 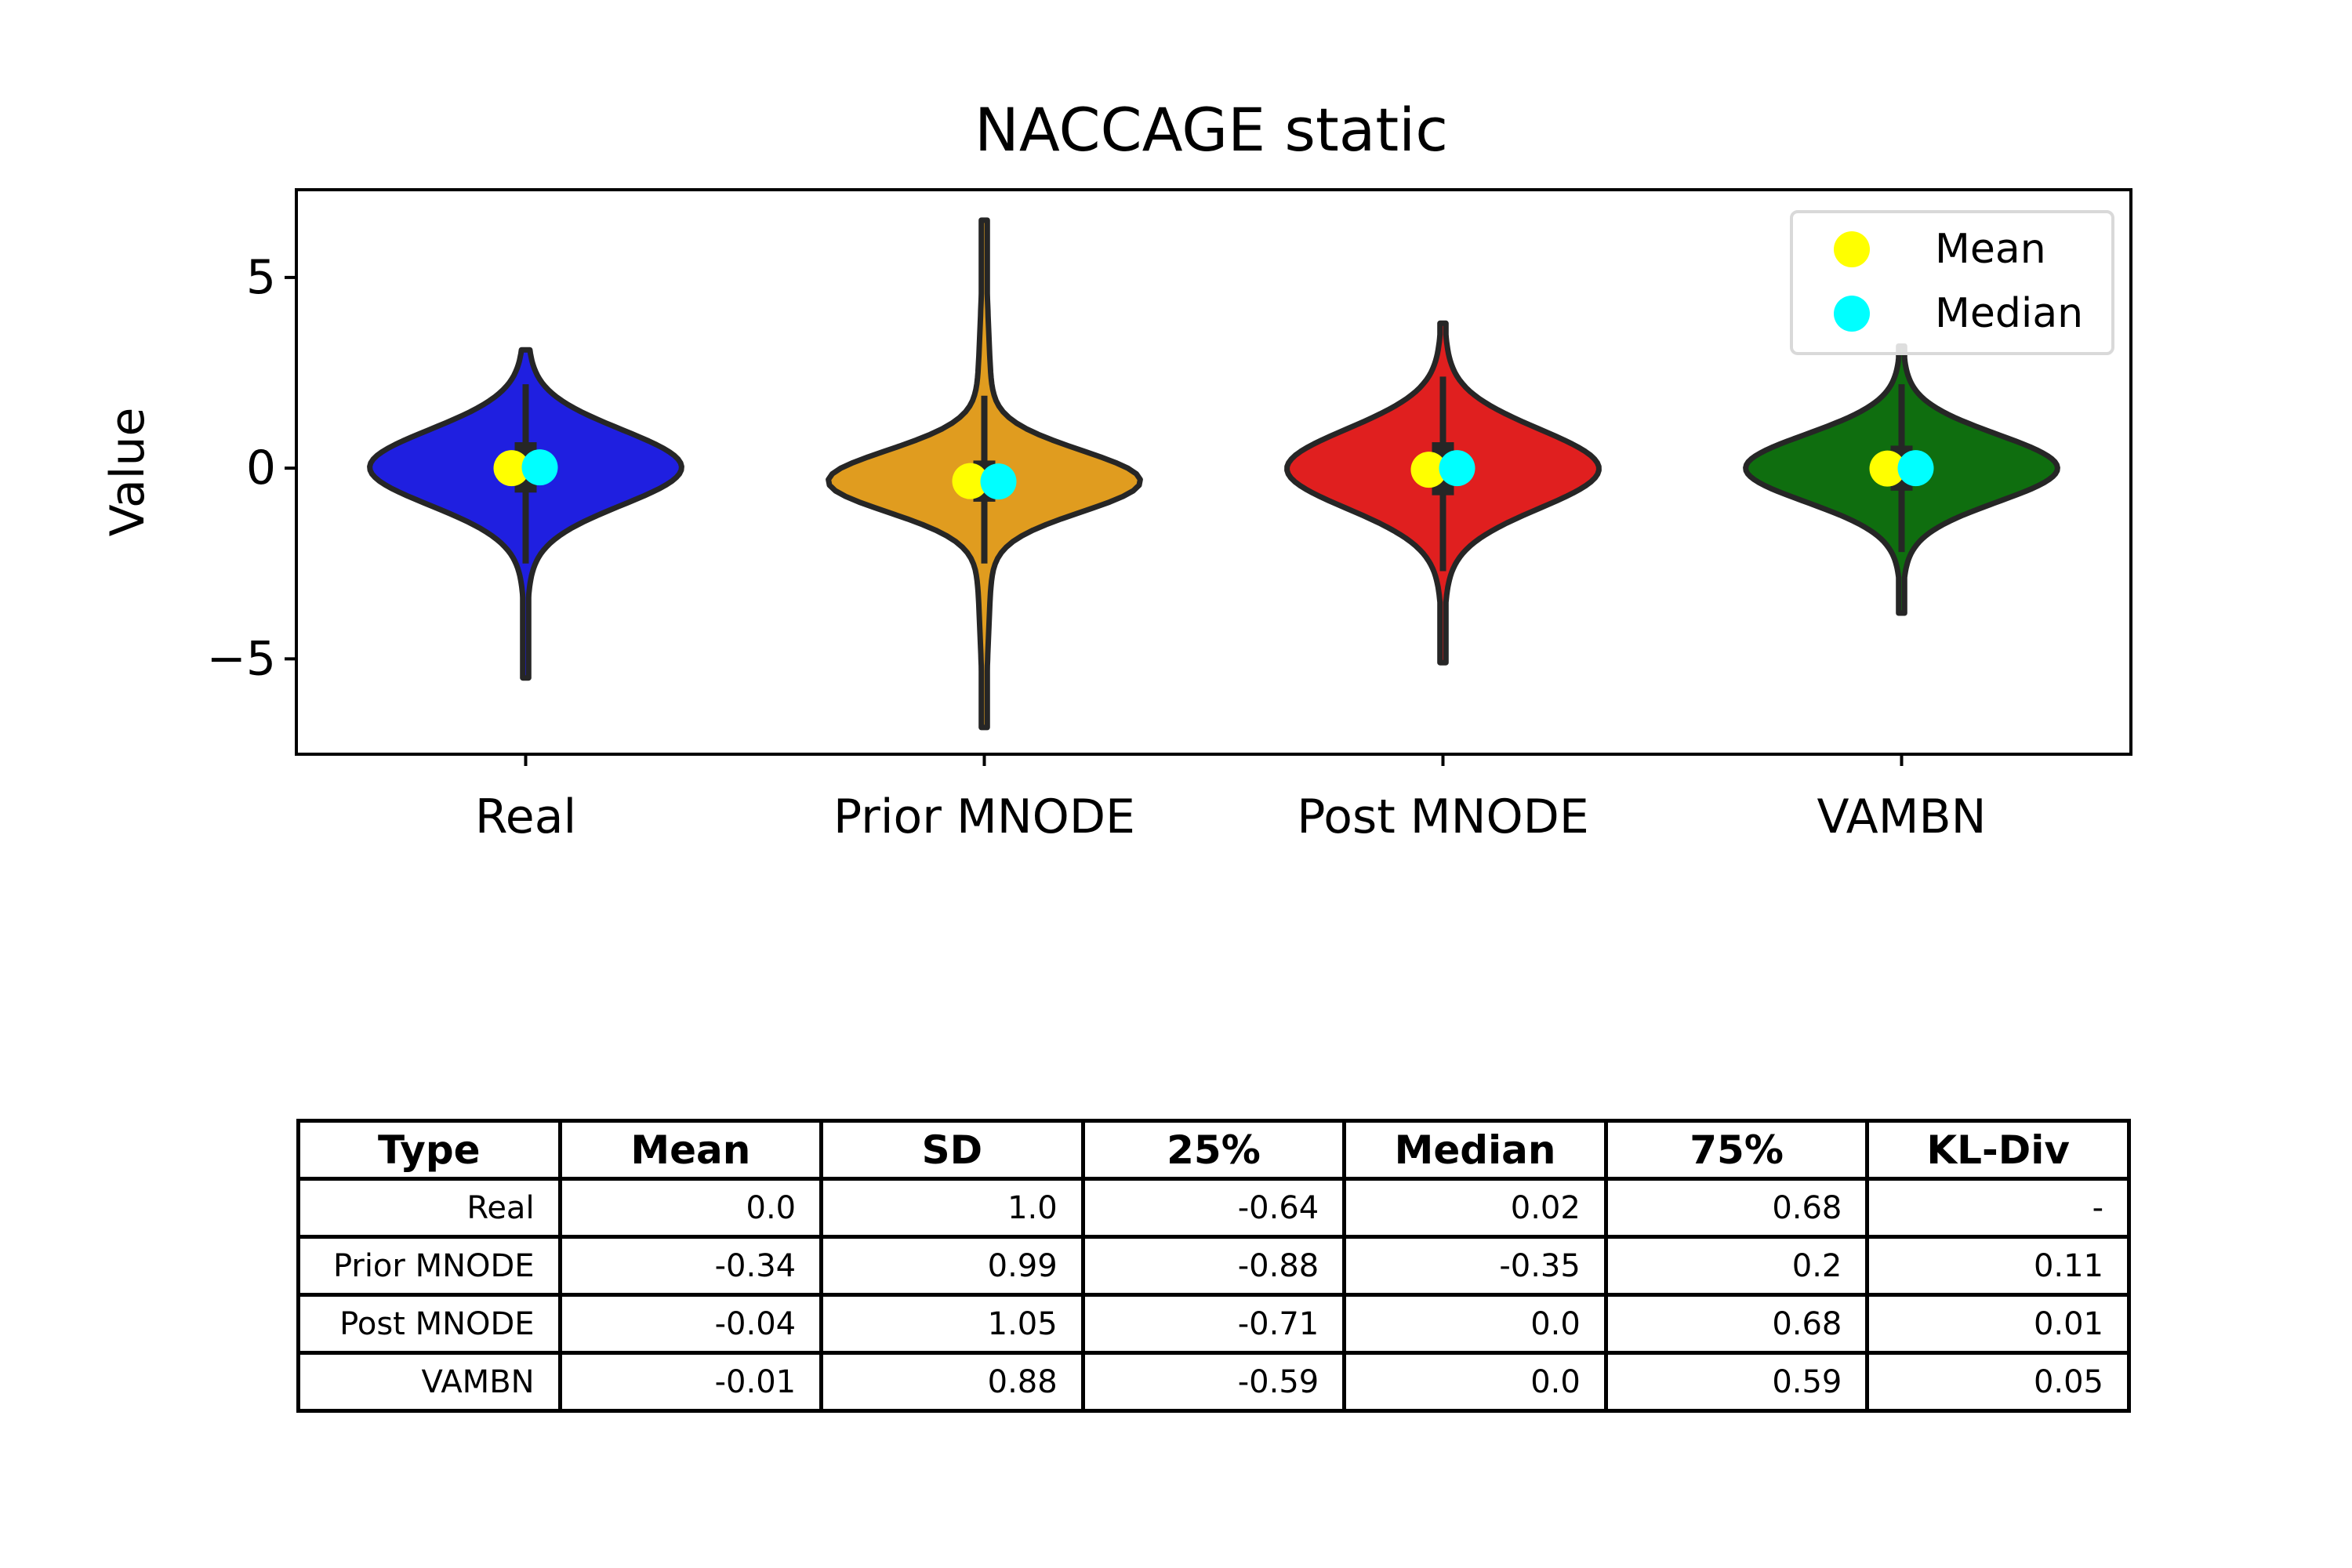 I want to click on chart-title: NACCAGE static, so click(x=1211, y=130).